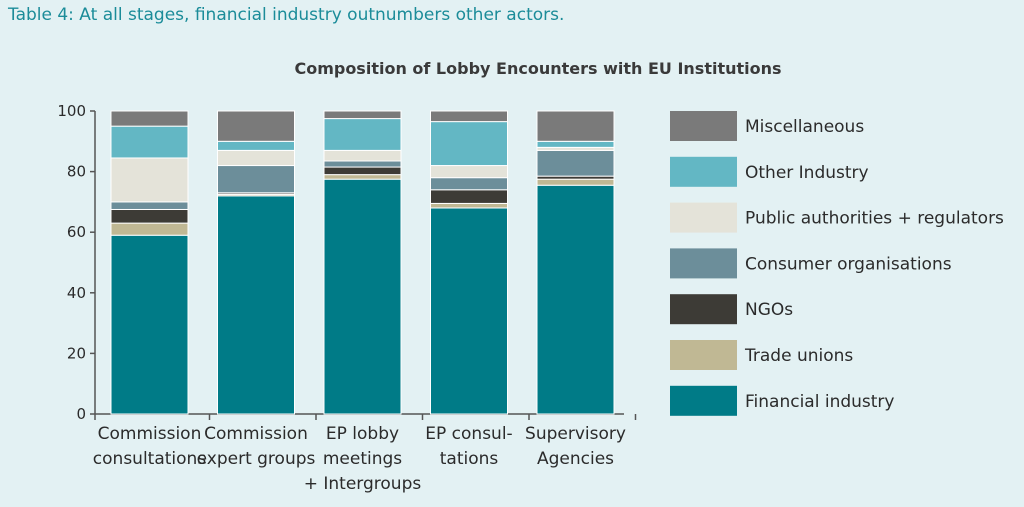 The width and height of the screenshot is (1024, 507). What do you see at coordinates (76, 293) in the screenshot?
I see `y-tick-label: 40` at bounding box center [76, 293].